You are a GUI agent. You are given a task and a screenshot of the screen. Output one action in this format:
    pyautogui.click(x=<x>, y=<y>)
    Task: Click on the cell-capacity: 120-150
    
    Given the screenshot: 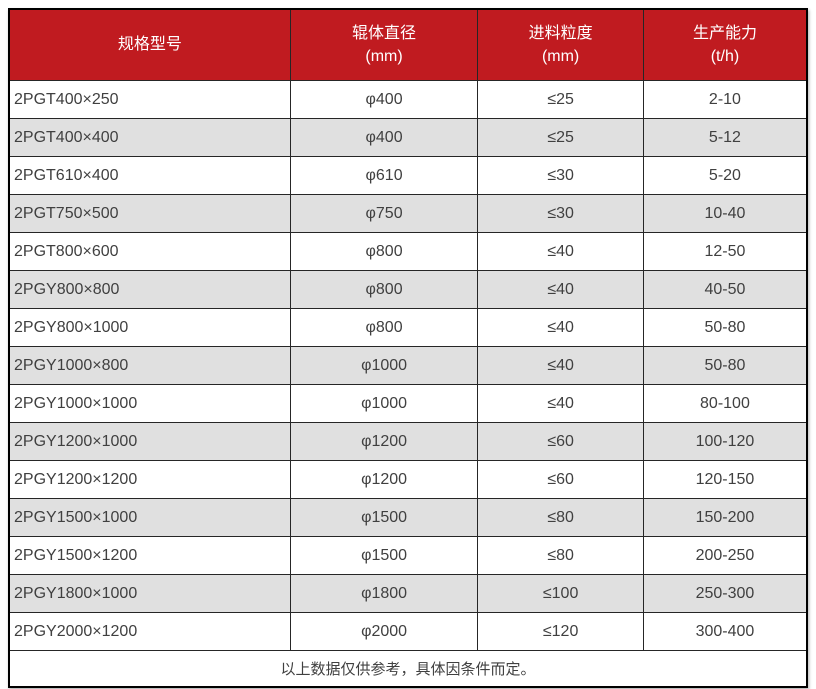 What is the action you would take?
    pyautogui.click(x=725, y=479)
    